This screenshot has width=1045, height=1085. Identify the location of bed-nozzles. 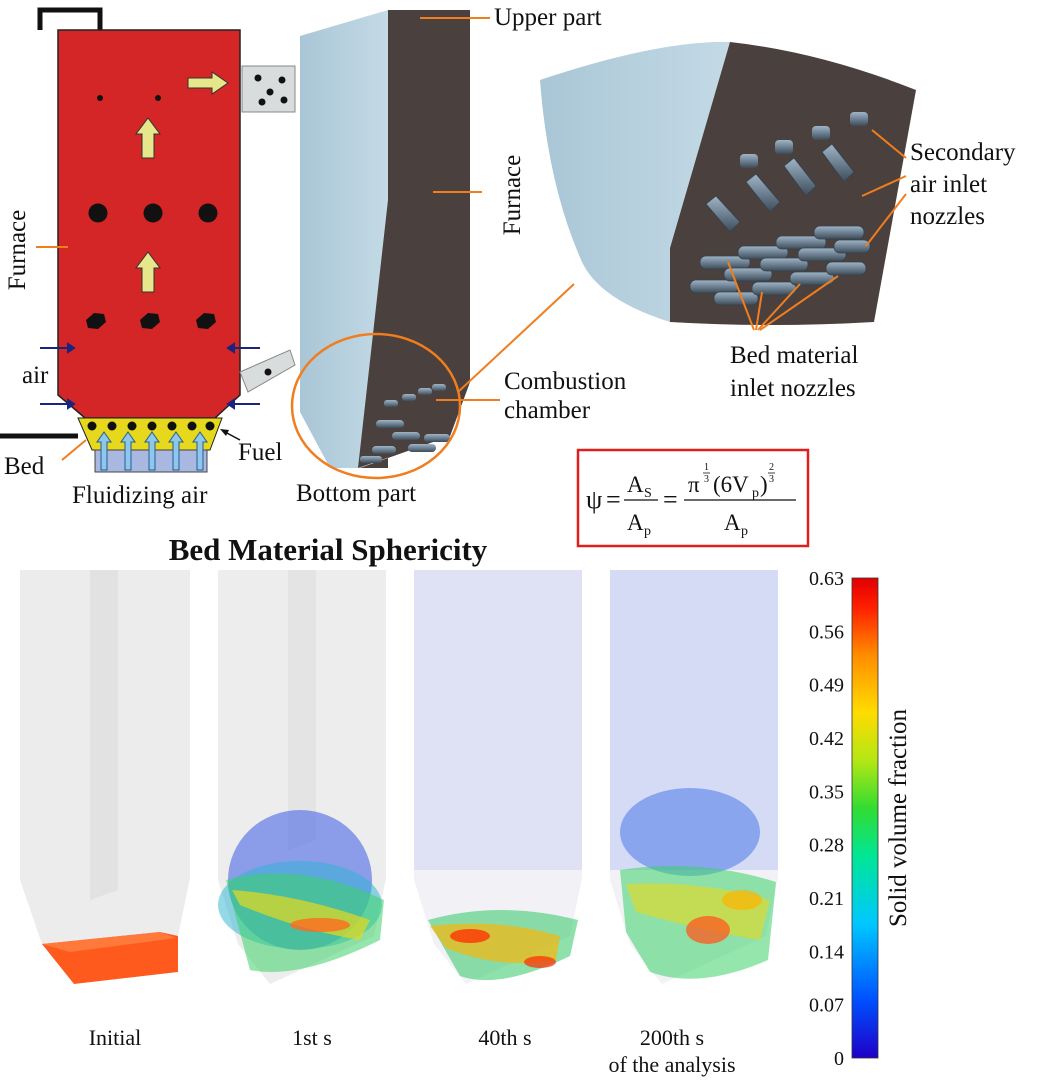
(780, 224).